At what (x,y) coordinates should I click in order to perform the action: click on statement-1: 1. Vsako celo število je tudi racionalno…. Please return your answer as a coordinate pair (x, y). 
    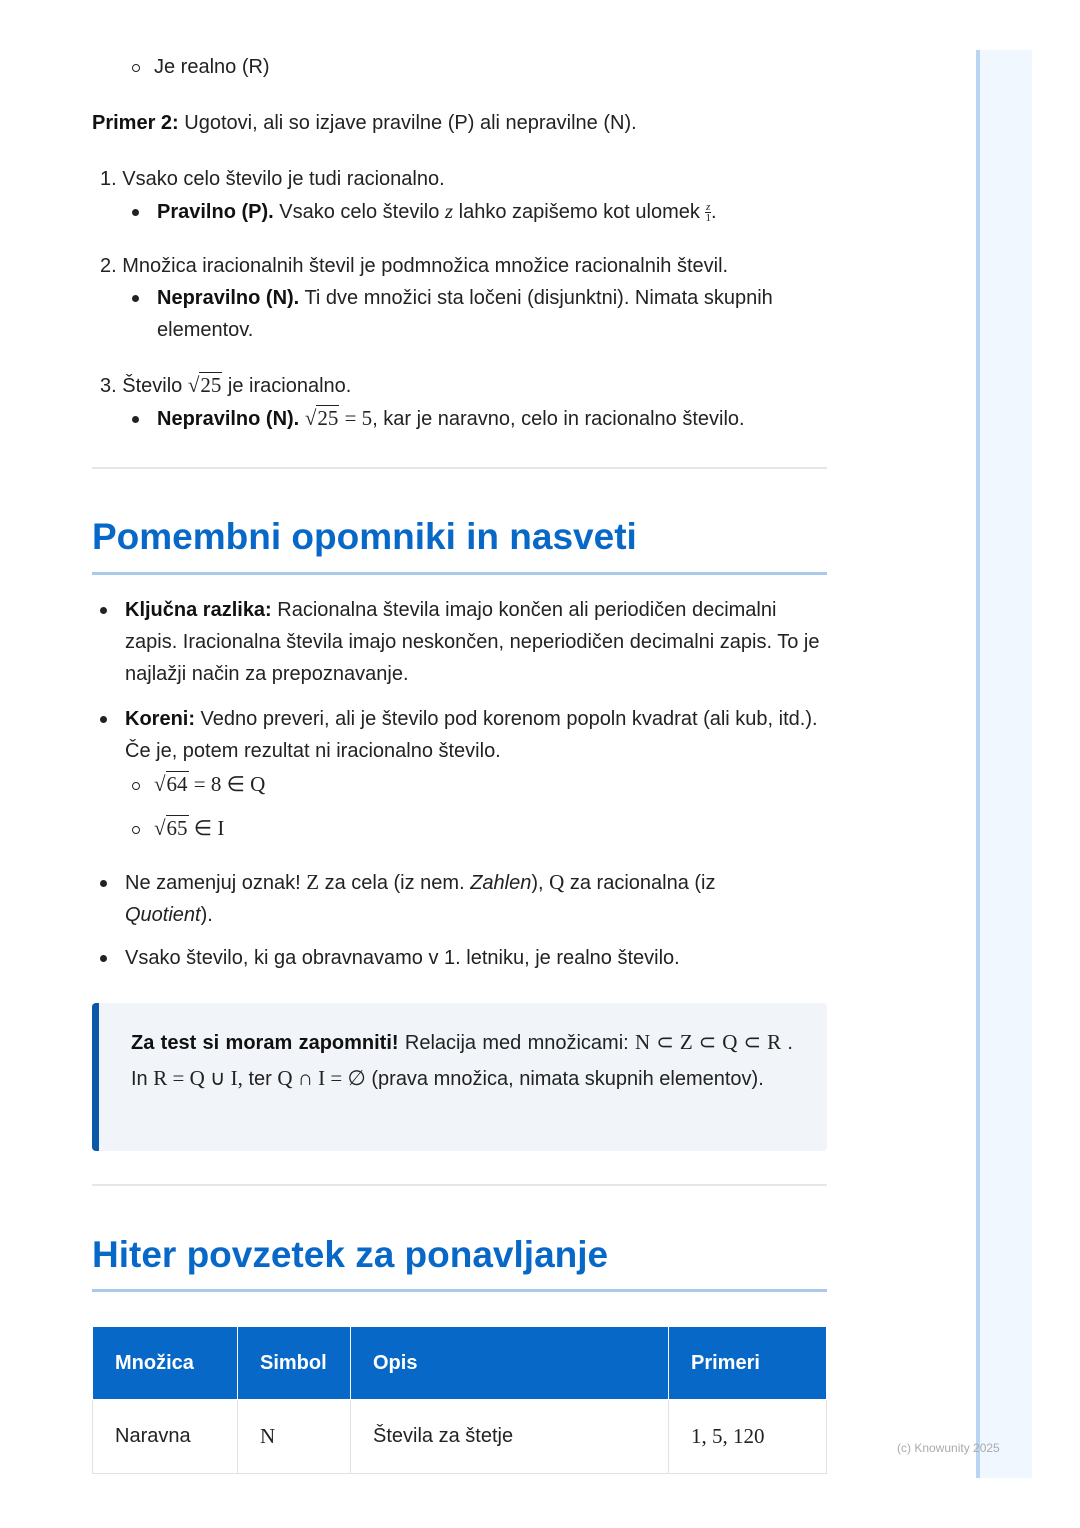
    Looking at the image, I should click on (272, 179).